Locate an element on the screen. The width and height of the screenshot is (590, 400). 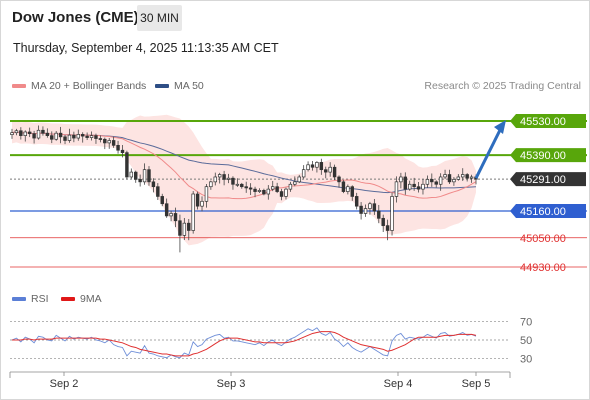
rsi-ma-swatch is located at coordinates (68, 299).